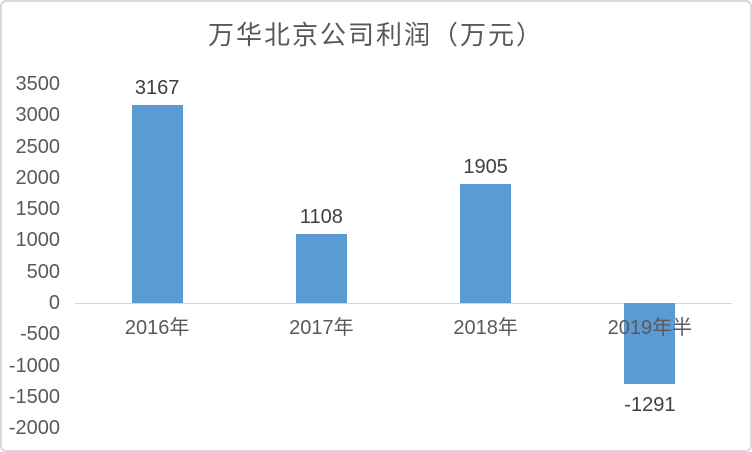  I want to click on y-tick-label: -500, so click(39, 334).